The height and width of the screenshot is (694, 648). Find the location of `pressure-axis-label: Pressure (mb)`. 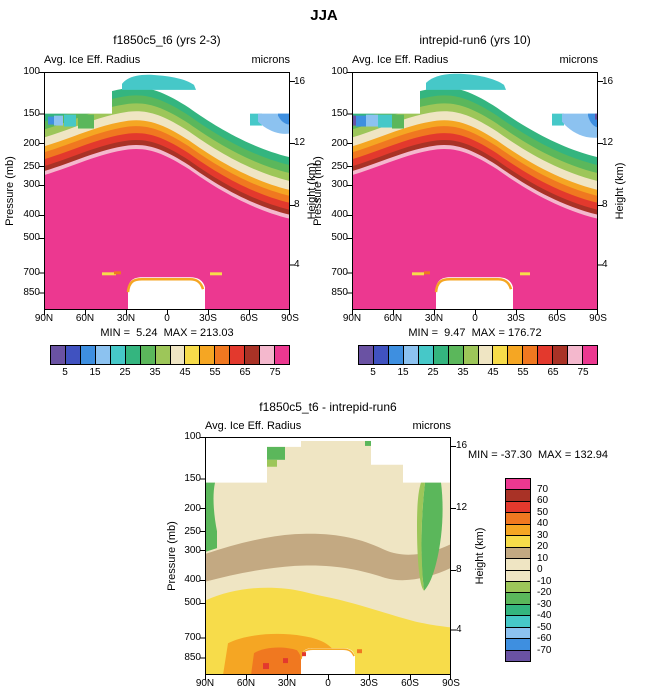

pressure-axis-label: Pressure (mb) is located at coordinates (318, 191).